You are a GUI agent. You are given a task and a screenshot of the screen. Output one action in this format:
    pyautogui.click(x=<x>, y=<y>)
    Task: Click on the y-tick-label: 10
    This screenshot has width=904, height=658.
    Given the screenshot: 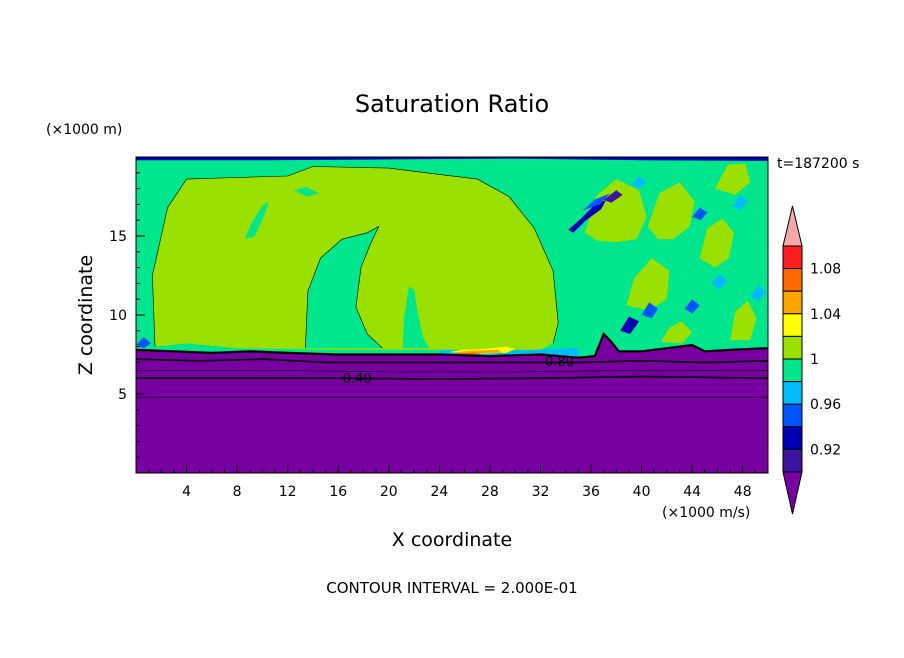 What is the action you would take?
    pyautogui.click(x=118, y=316)
    